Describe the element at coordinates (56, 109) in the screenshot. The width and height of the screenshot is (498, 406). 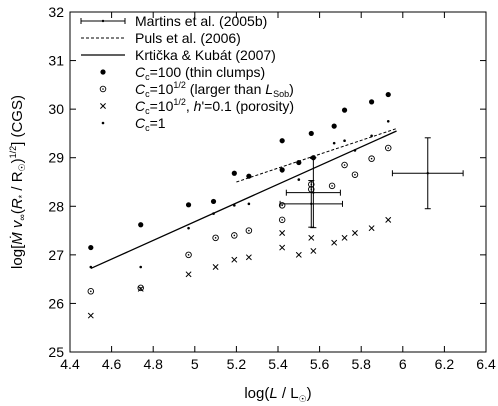
I see `y-tick-label: 30` at that location.